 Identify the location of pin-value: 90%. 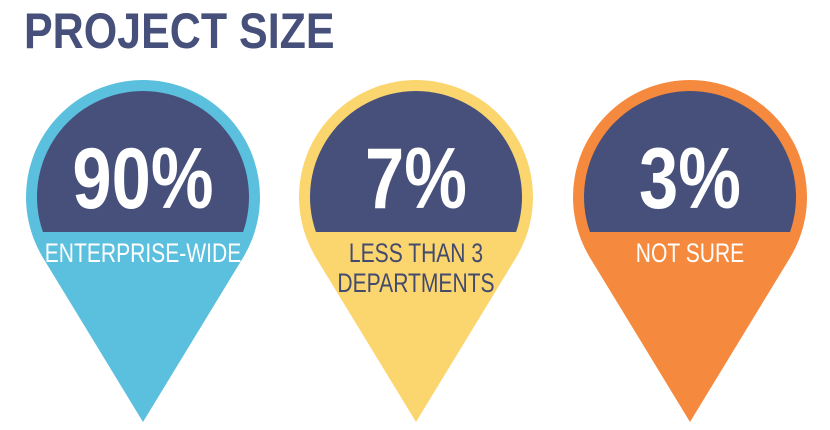
(142, 178).